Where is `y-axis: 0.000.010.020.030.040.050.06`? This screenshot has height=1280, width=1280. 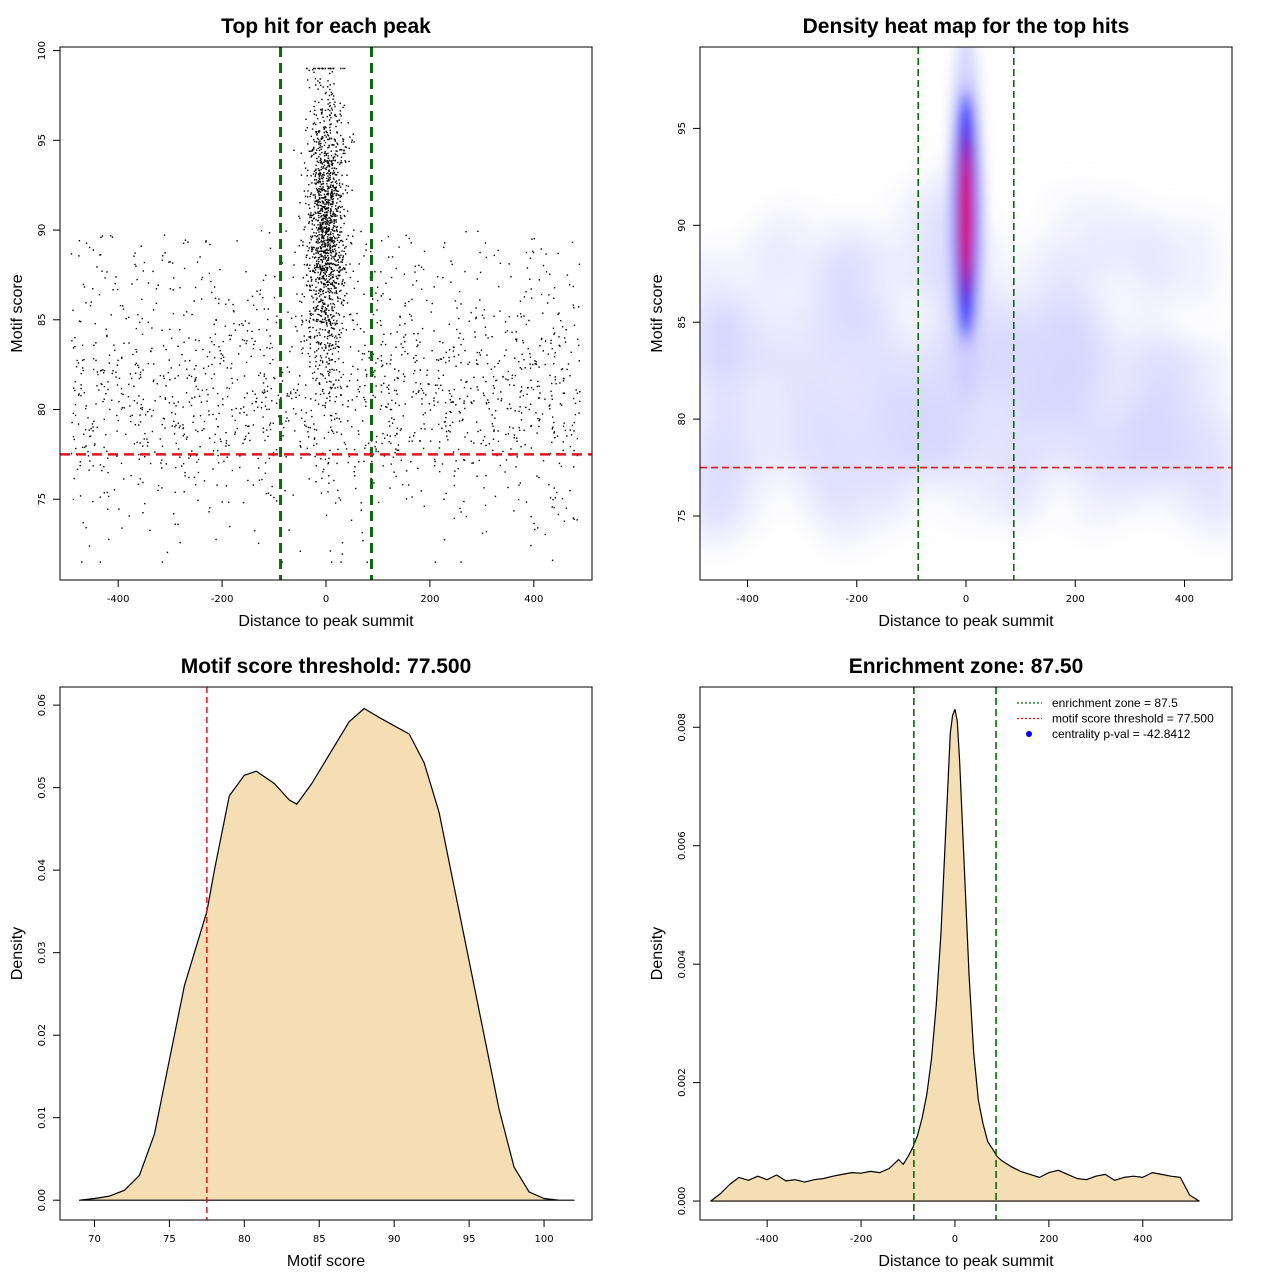 y-axis: 0.000.010.020.030.040.050.06 is located at coordinates (49, 952).